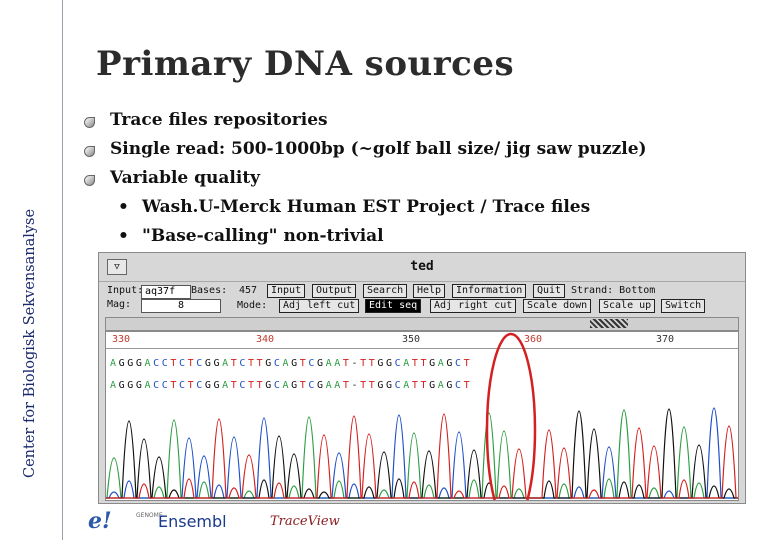 The width and height of the screenshot is (780, 540). Describe the element at coordinates (181, 306) in the screenshot. I see `mag-field: 8` at that location.